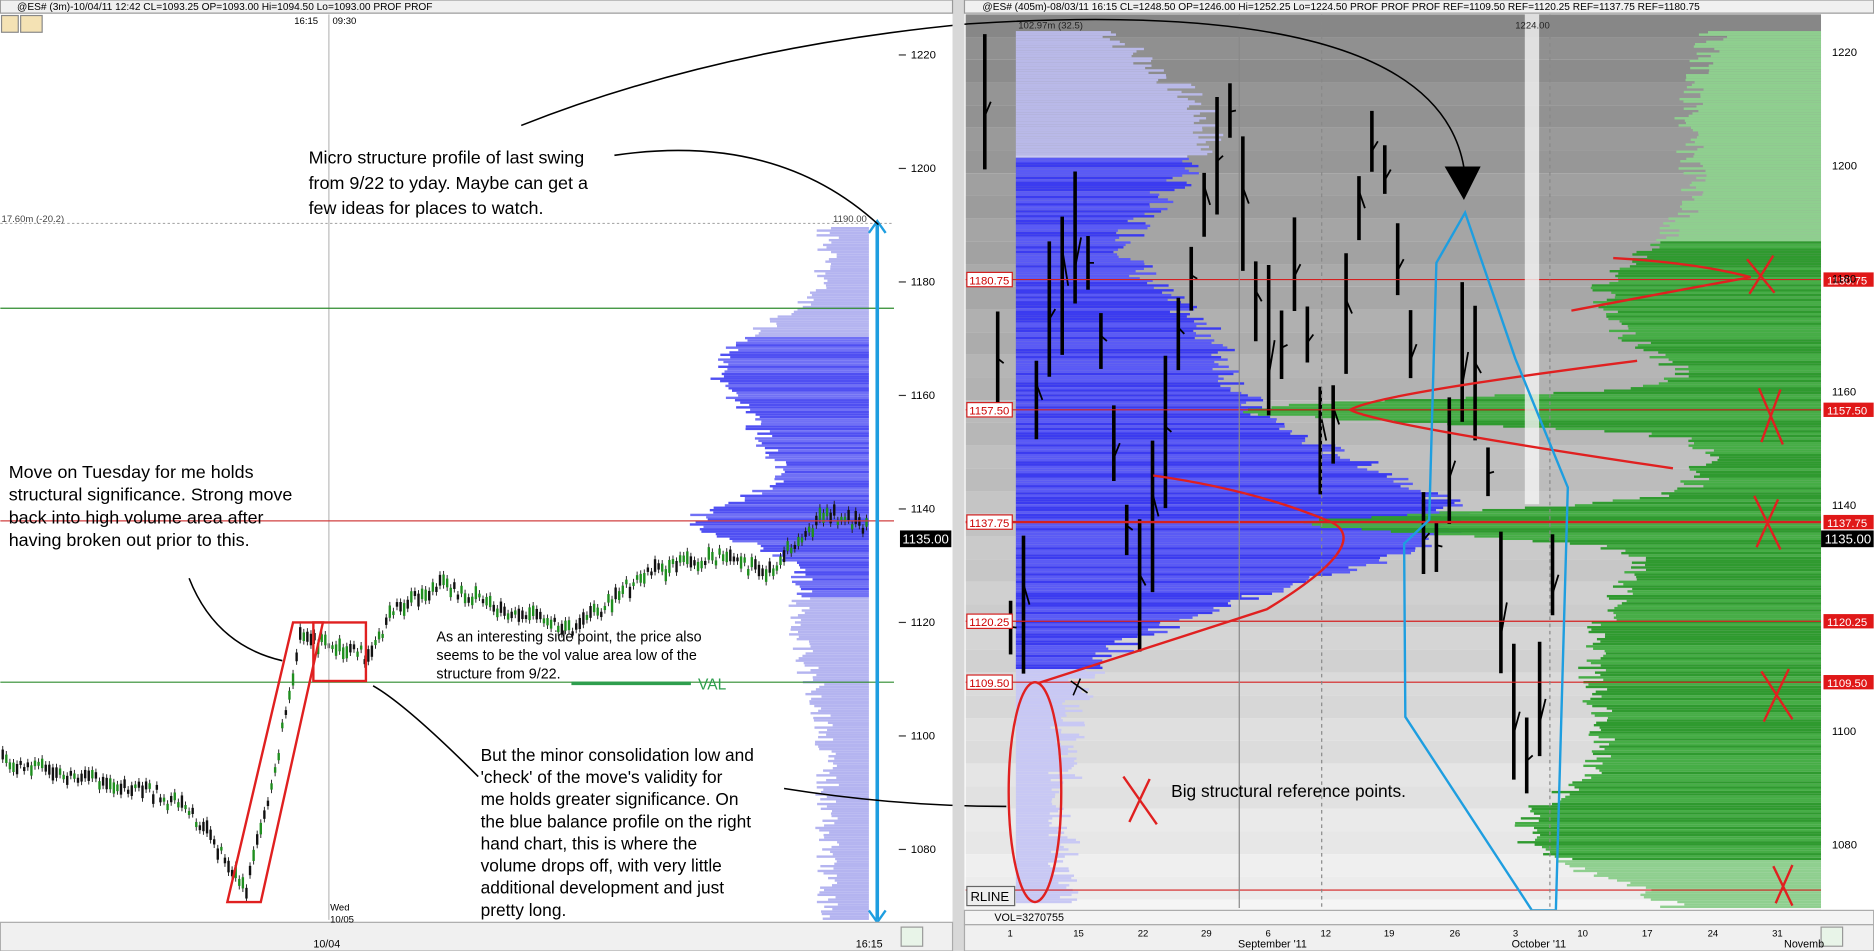 The width and height of the screenshot is (1874, 951). Describe the element at coordinates (1418, 937) in the screenshot. I see `right-scrollbar` at that location.